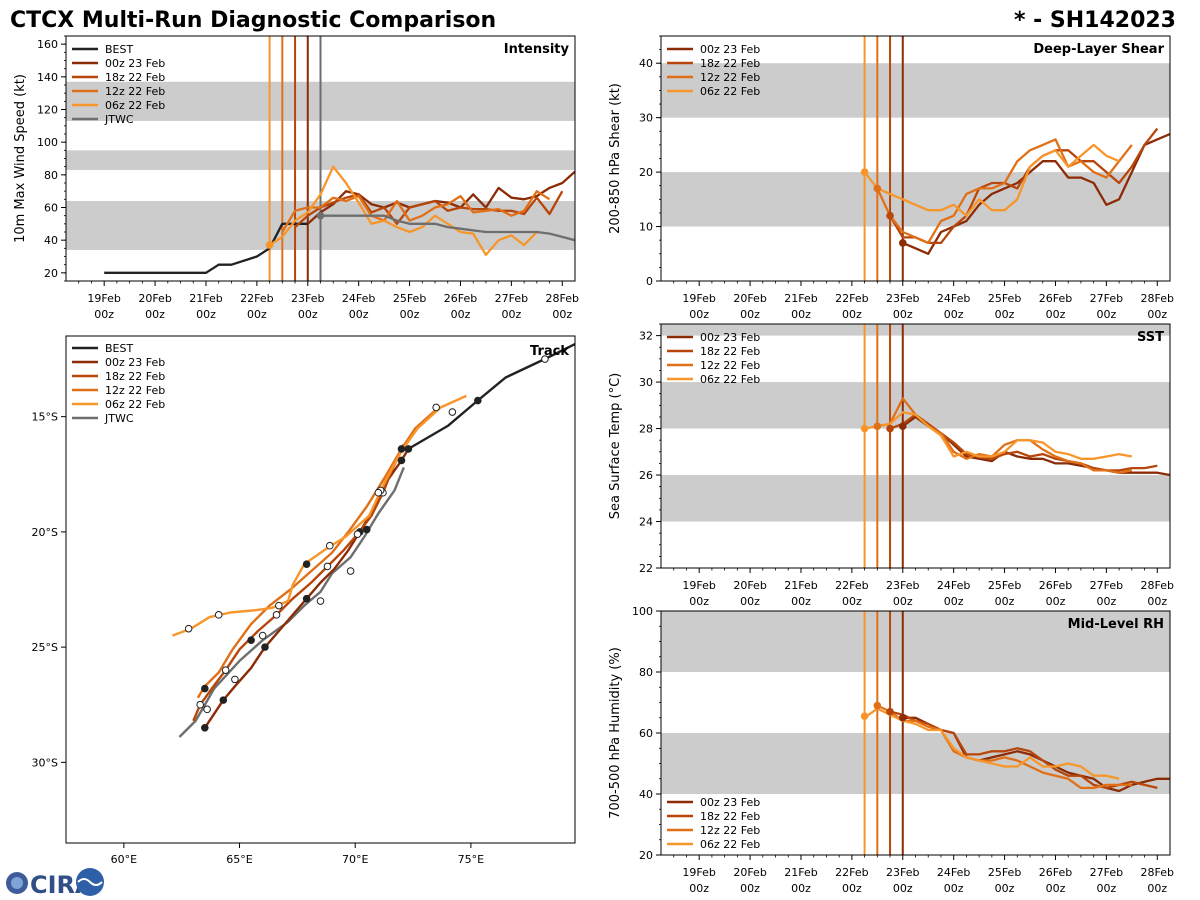 This screenshot has width=1200, height=900. What do you see at coordinates (47, 44) in the screenshot?
I see `y-tick-label: 160` at bounding box center [47, 44].